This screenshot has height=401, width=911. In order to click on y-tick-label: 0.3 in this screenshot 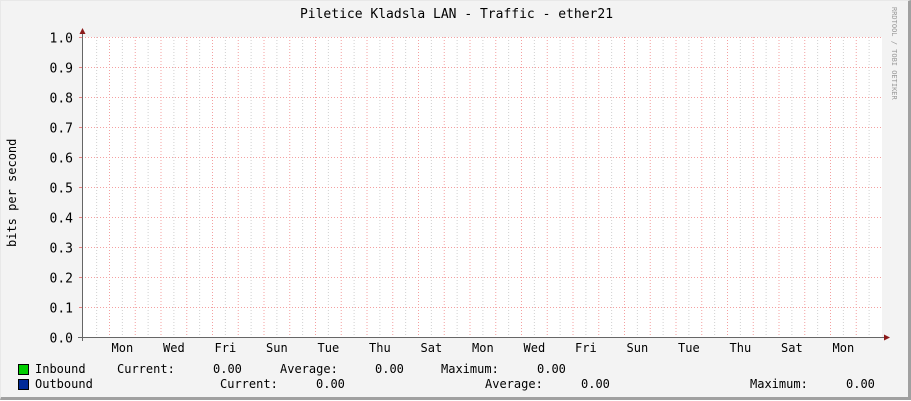, I will do `click(61, 249)`.